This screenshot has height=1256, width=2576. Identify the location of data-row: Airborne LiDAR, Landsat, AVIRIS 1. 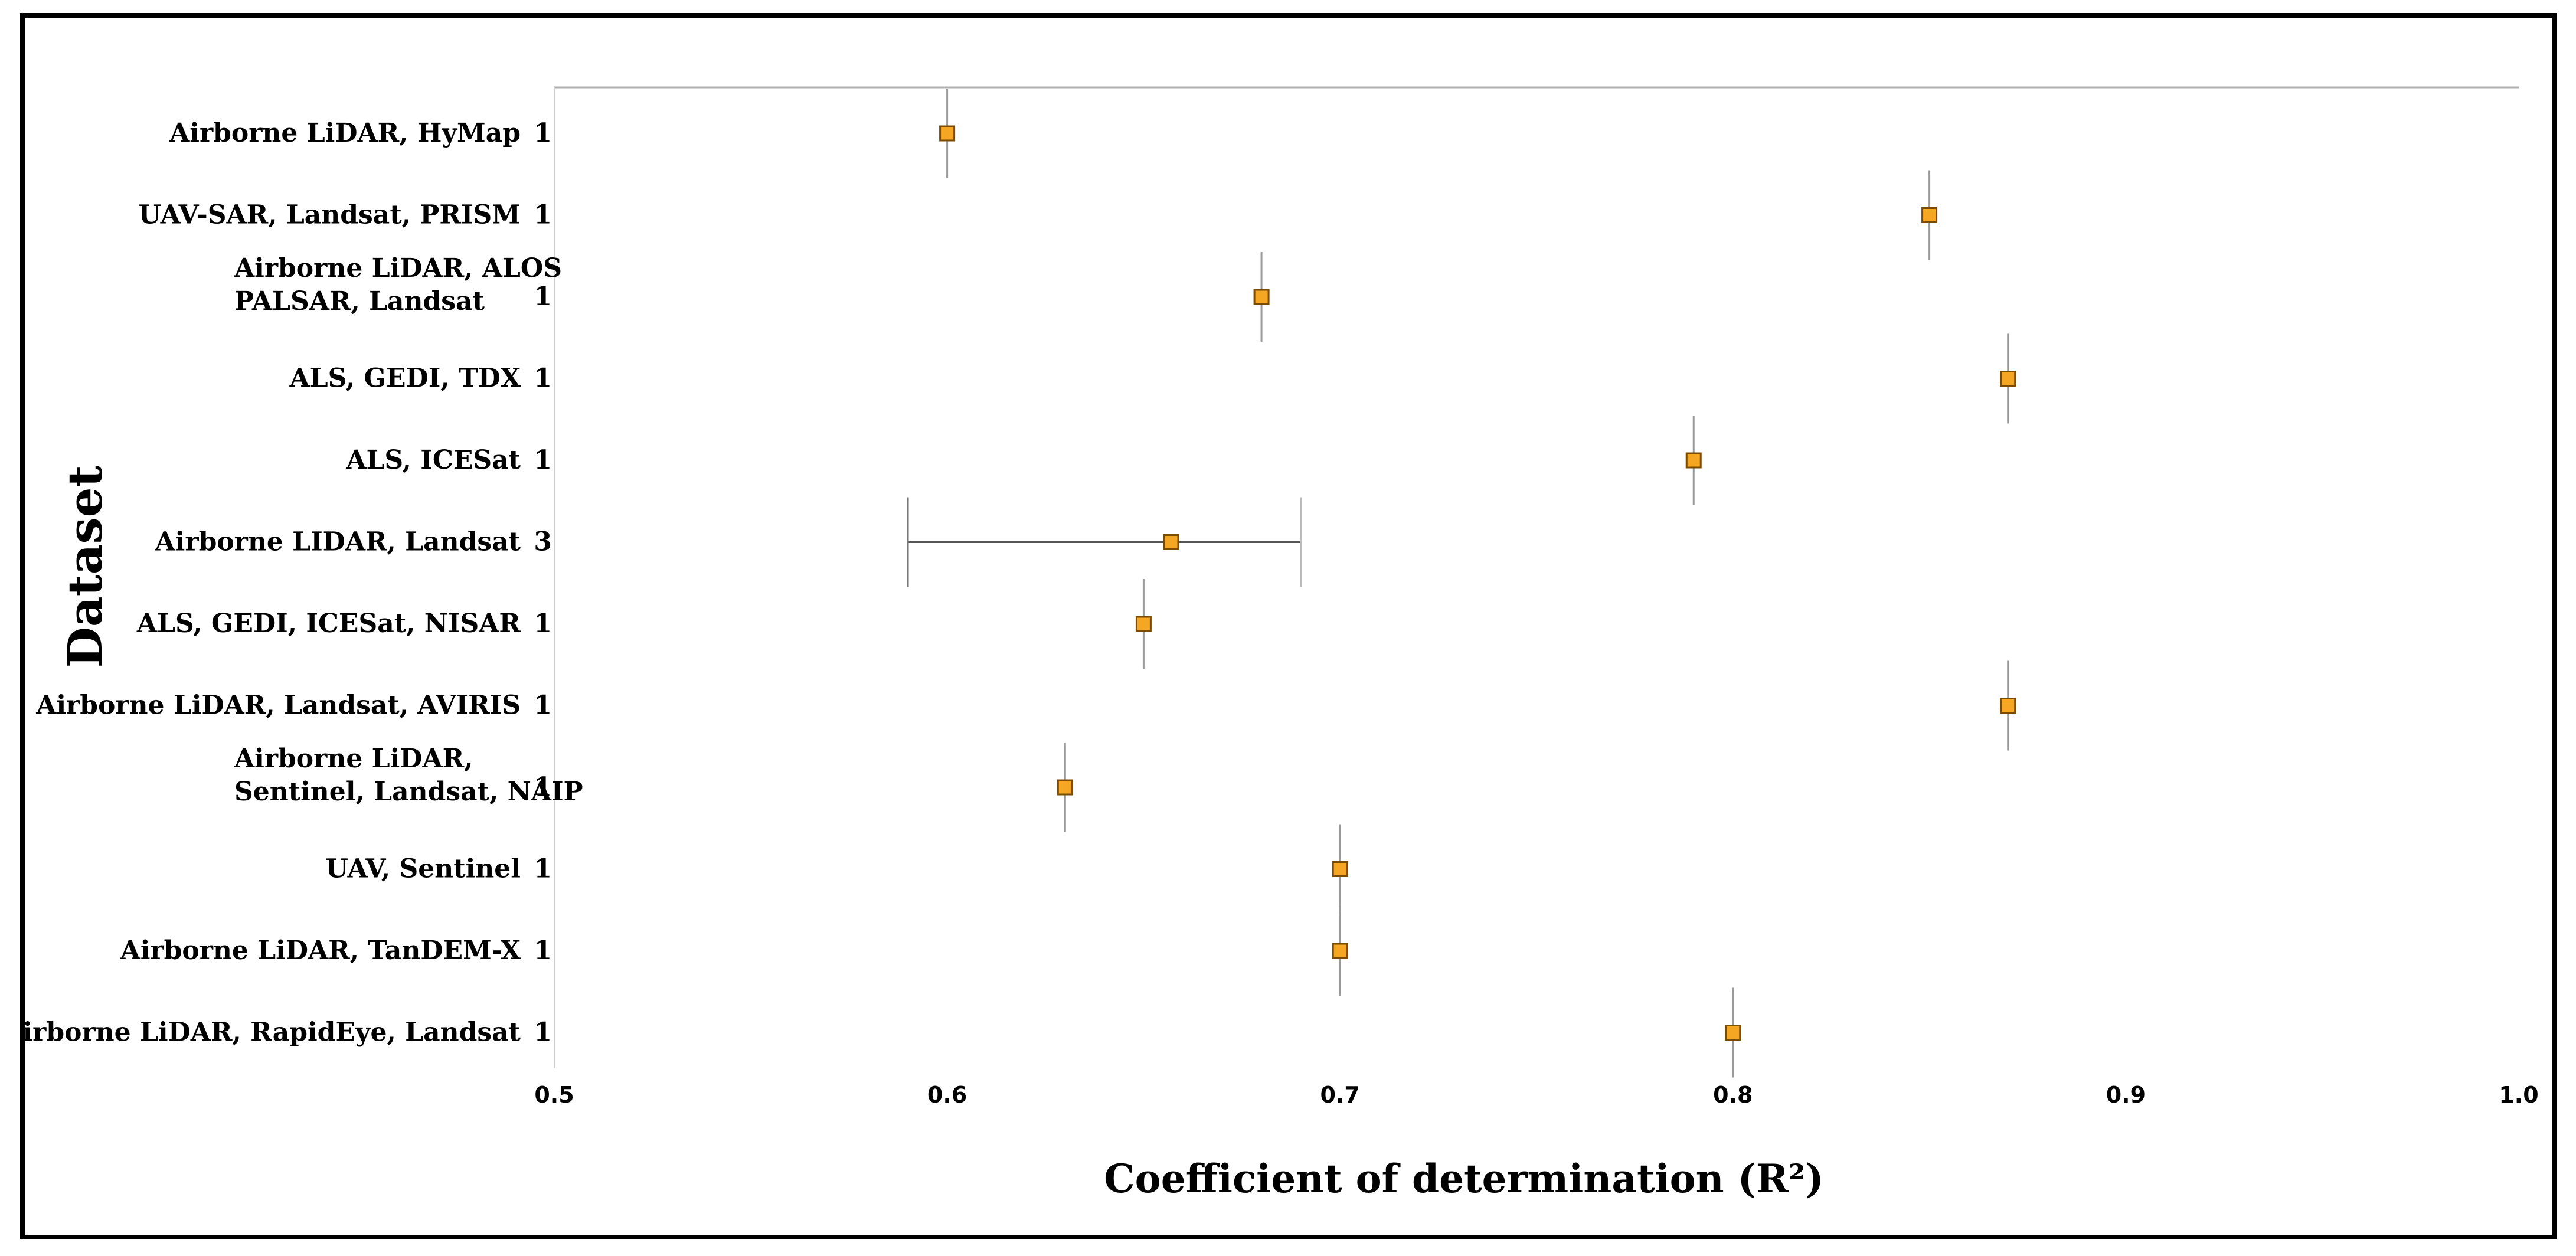
(1025, 706).